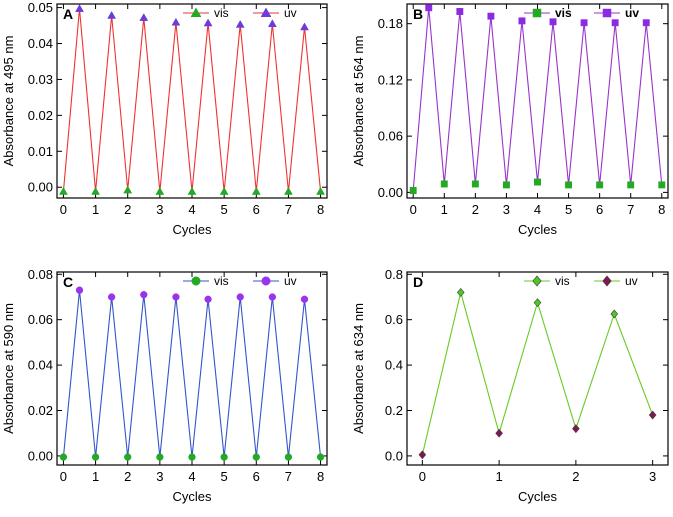  Describe the element at coordinates (394, 319) in the screenshot. I see `y-tick-label: 0.6` at that location.